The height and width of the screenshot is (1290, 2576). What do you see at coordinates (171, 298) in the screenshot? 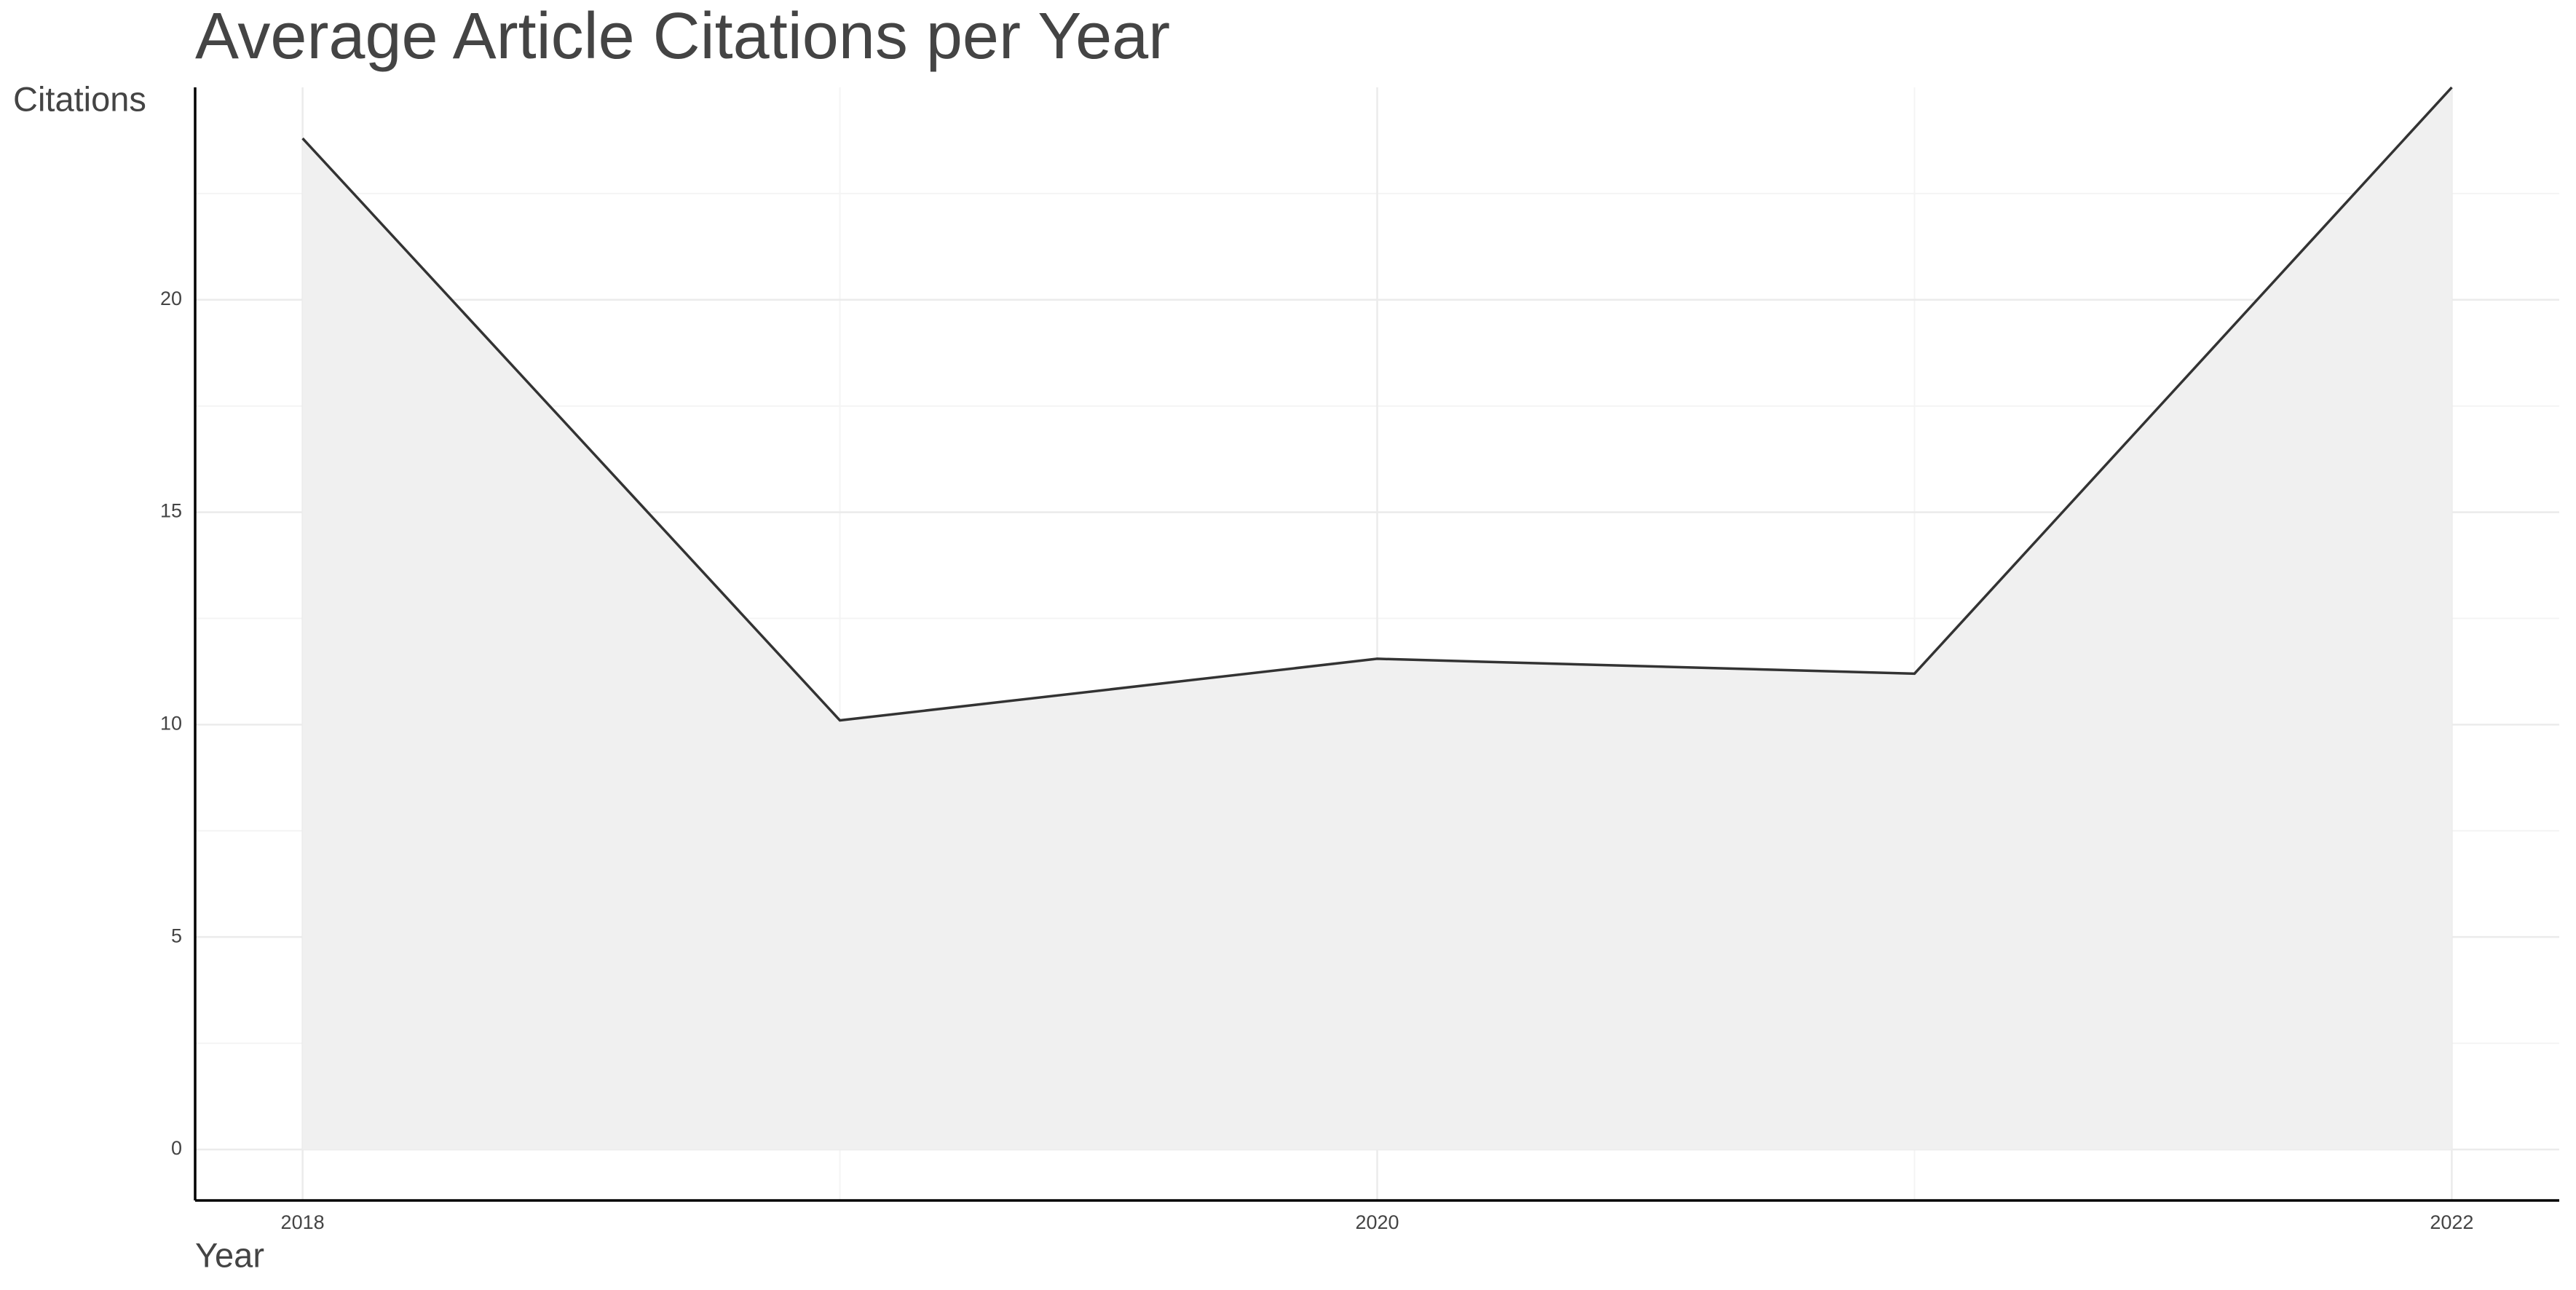
I see `y-tick-label: 20` at bounding box center [171, 298].